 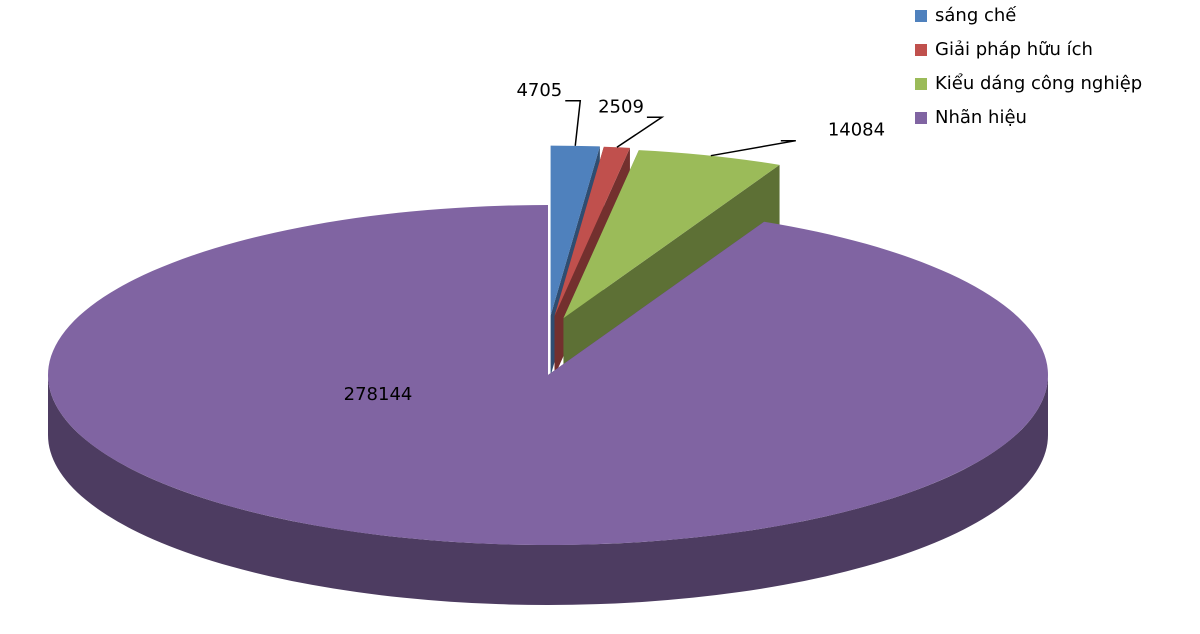 I want to click on data-label: 14084, so click(x=856, y=130).